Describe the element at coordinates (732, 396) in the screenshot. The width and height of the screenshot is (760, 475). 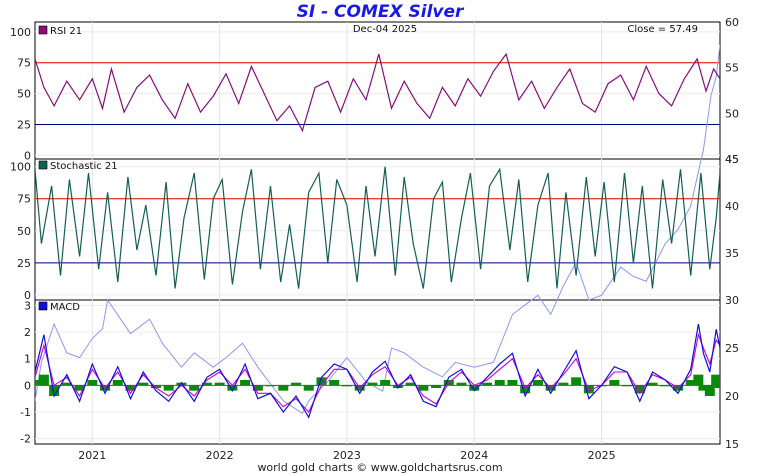
I see `right-tick-label: 20` at that location.